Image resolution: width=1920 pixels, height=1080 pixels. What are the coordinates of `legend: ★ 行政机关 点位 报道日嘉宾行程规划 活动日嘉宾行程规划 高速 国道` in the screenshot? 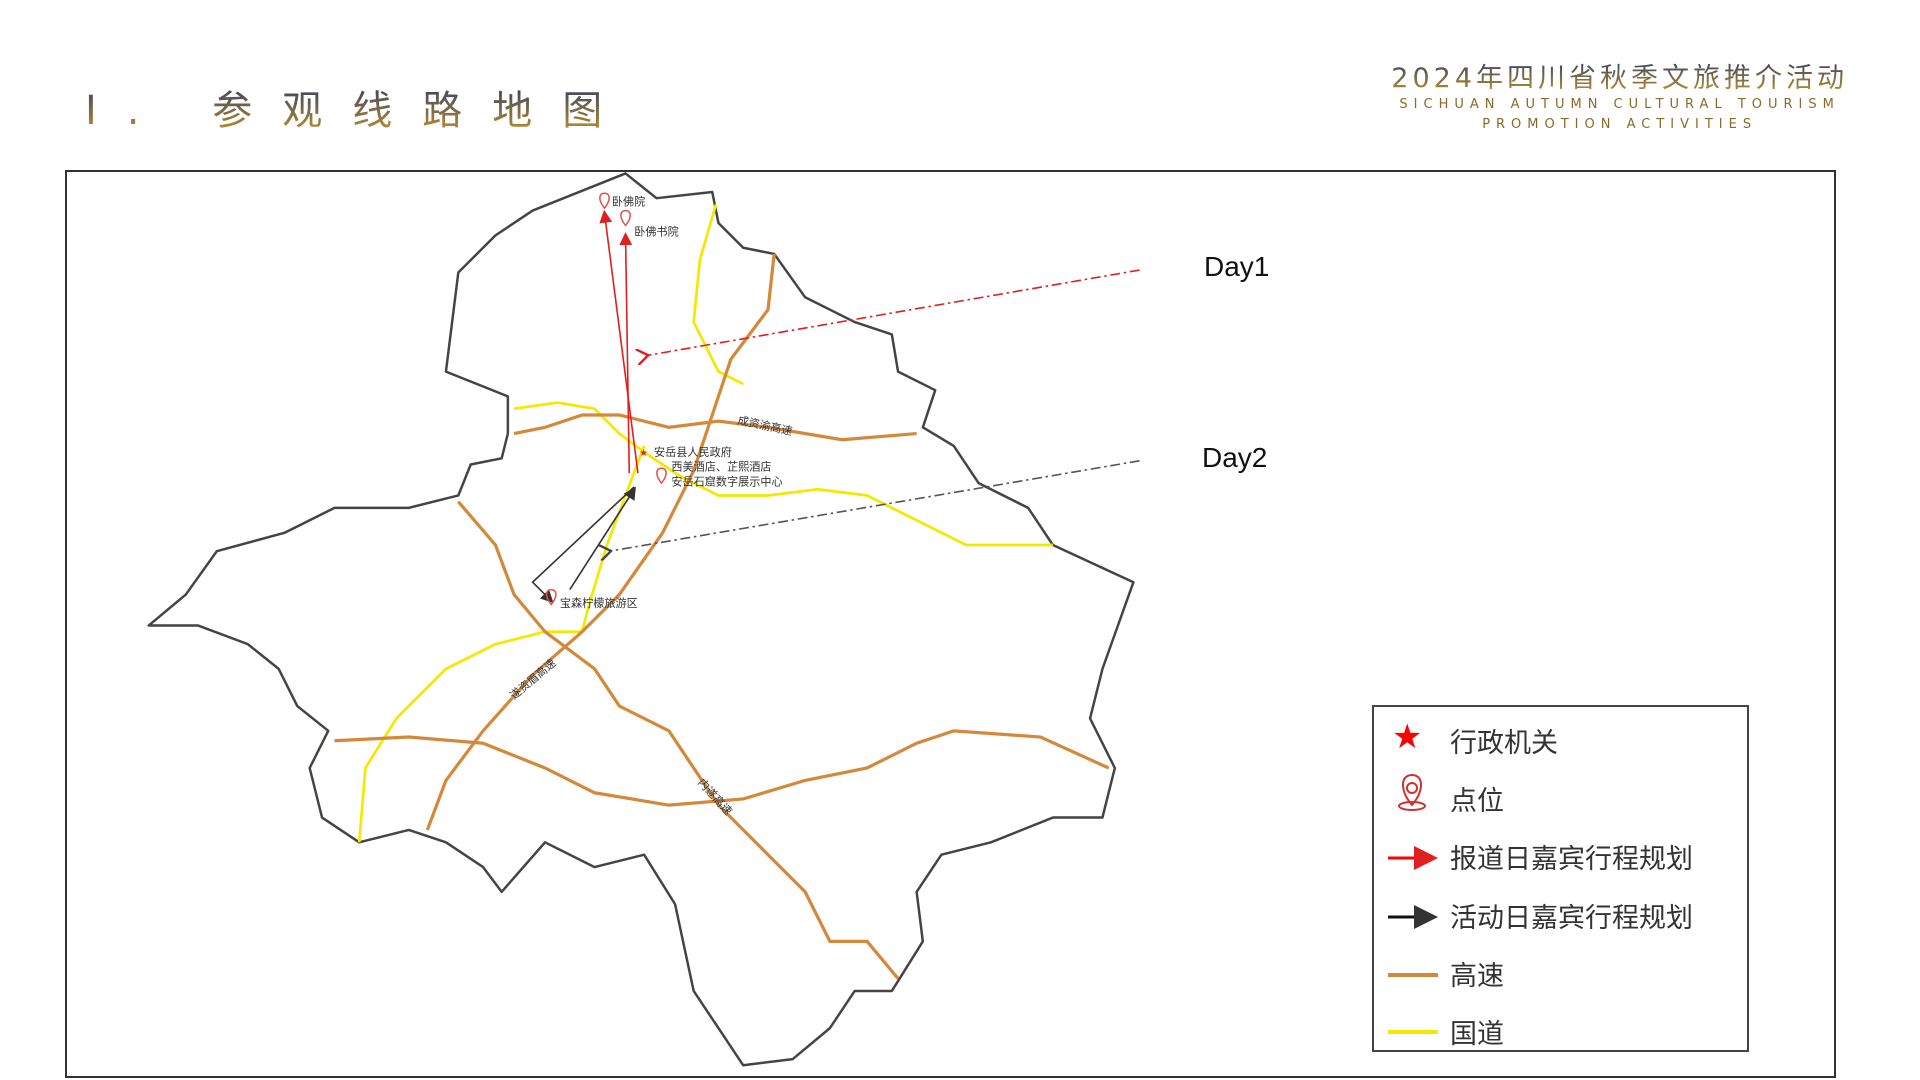 It's located at (1560, 878).